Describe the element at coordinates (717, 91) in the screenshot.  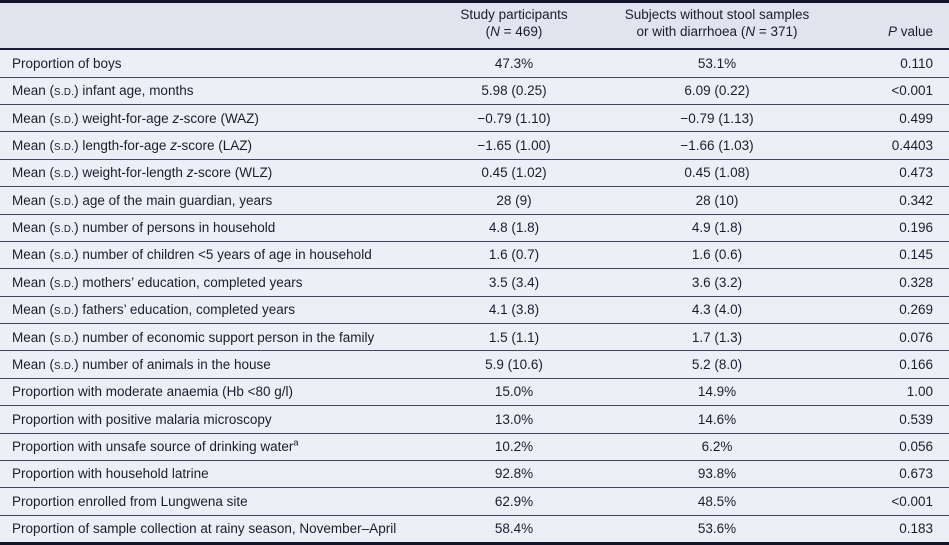
I see `subjects-without-stool-value: 6.09 (0.22)` at that location.